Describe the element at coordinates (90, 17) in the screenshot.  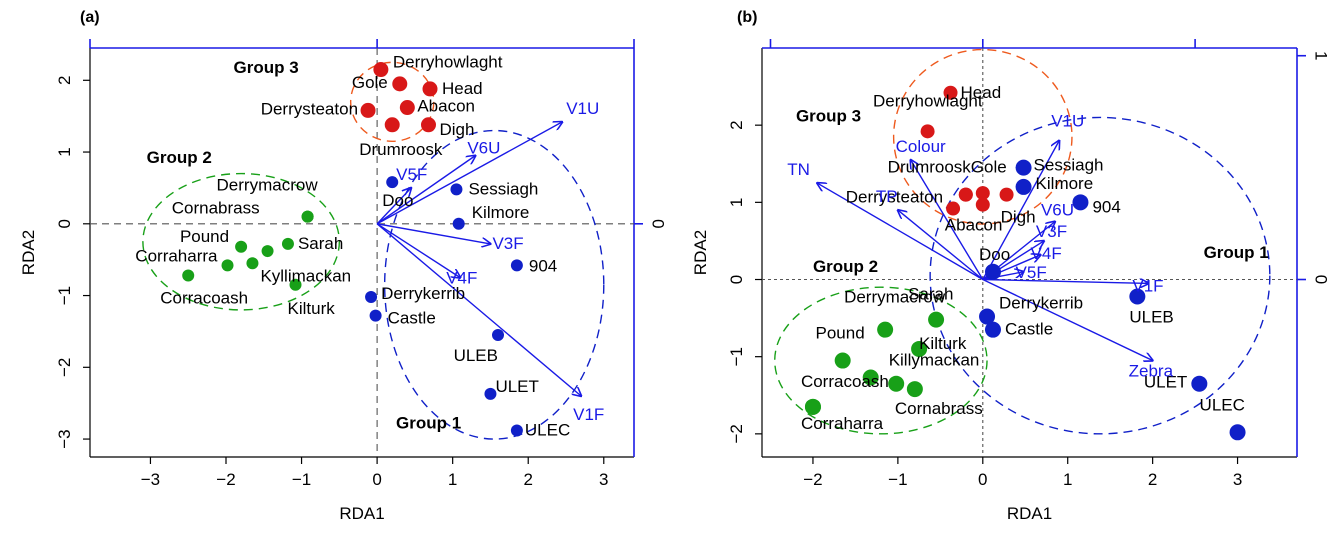
I see `panel-label: (a)` at that location.